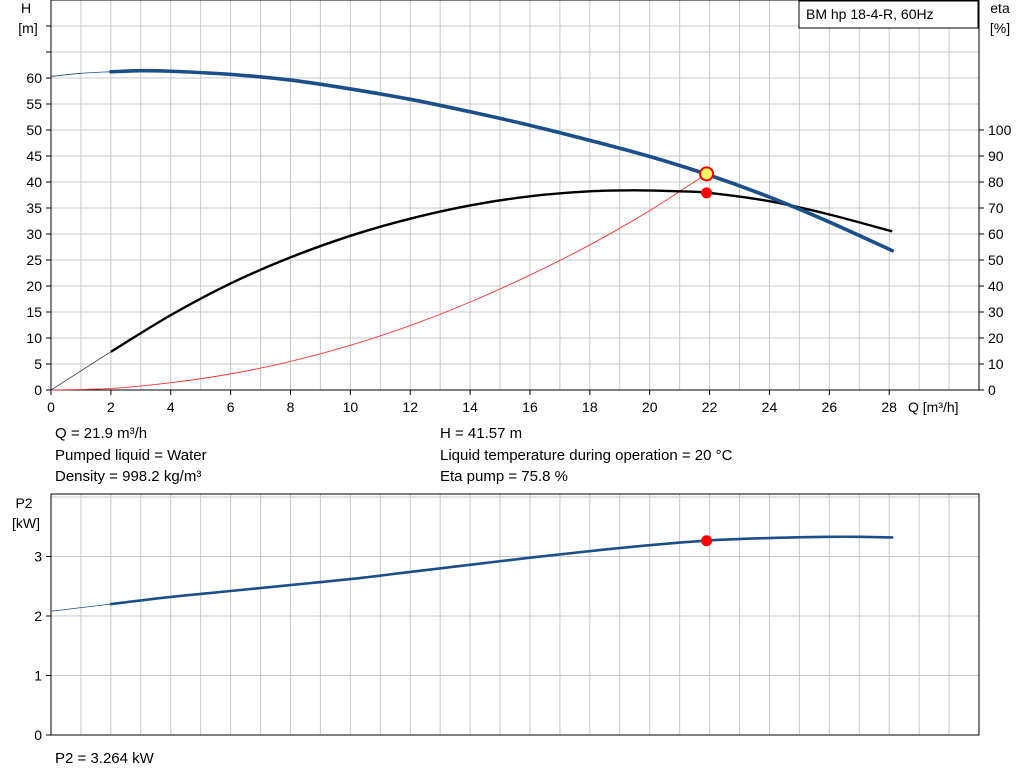 This screenshot has width=1024, height=781. Describe the element at coordinates (26, 523) in the screenshot. I see `y-axis-unit-power: [kW]` at that location.